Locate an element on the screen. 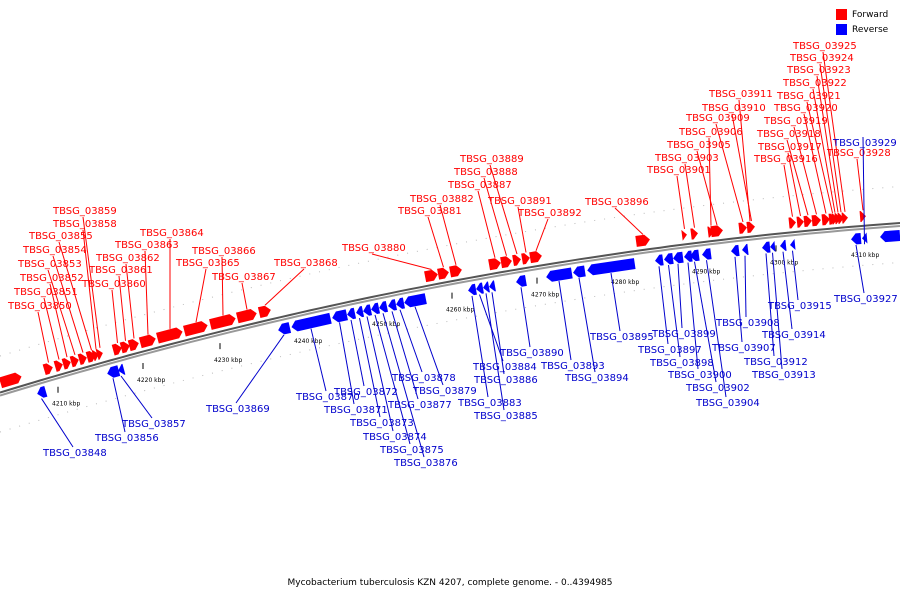  forward-gene-label: TBSG_03853 is located at coordinates (49, 264).